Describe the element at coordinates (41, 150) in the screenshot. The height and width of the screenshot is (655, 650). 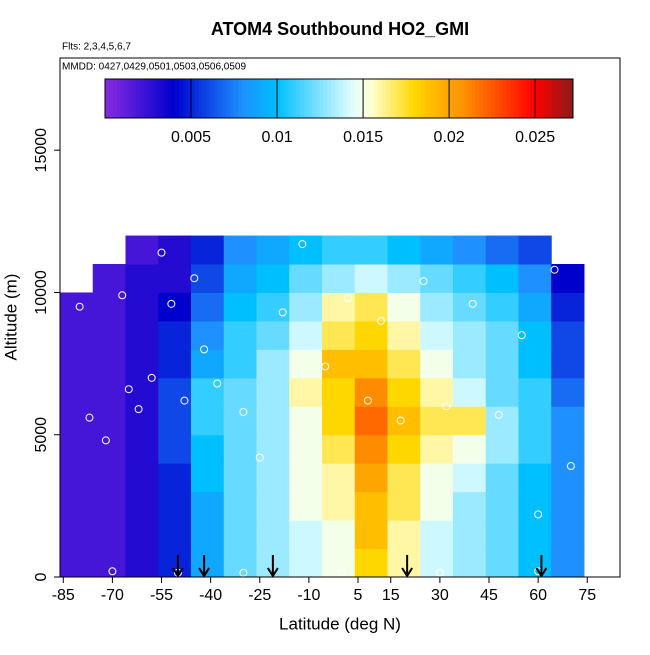
I see `y-tick-label: 15000` at that location.